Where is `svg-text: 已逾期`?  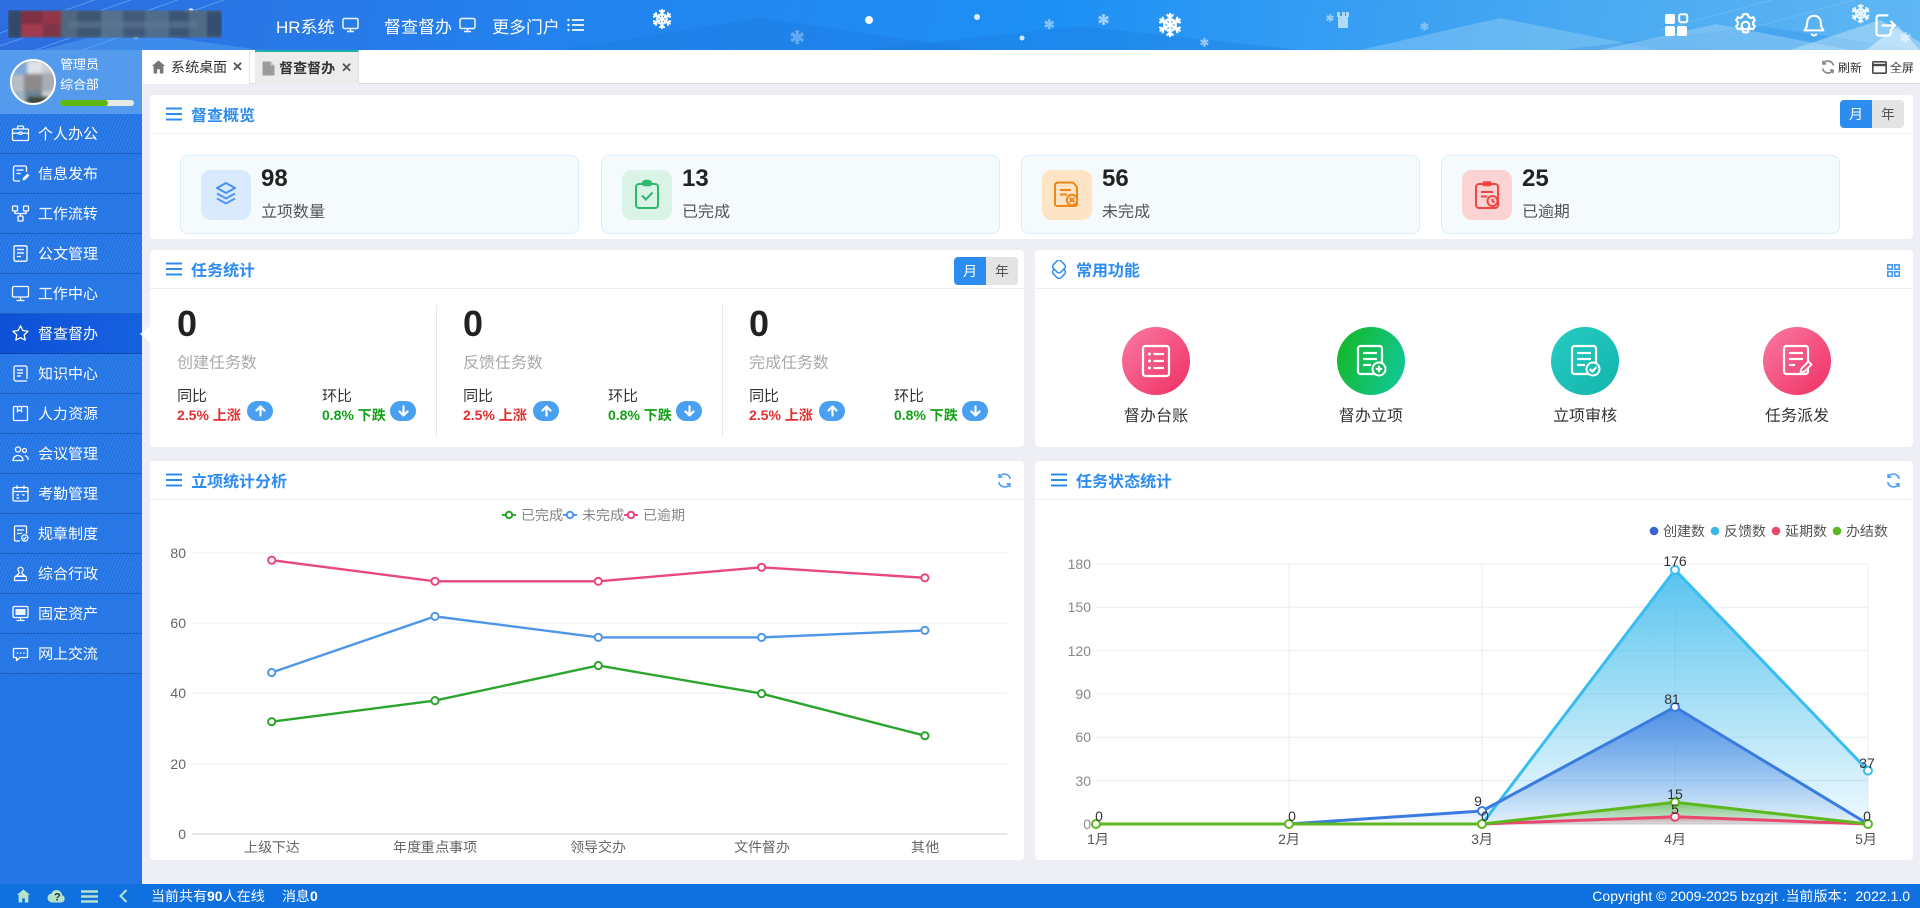
svg-text: 已逾期 is located at coordinates (664, 515).